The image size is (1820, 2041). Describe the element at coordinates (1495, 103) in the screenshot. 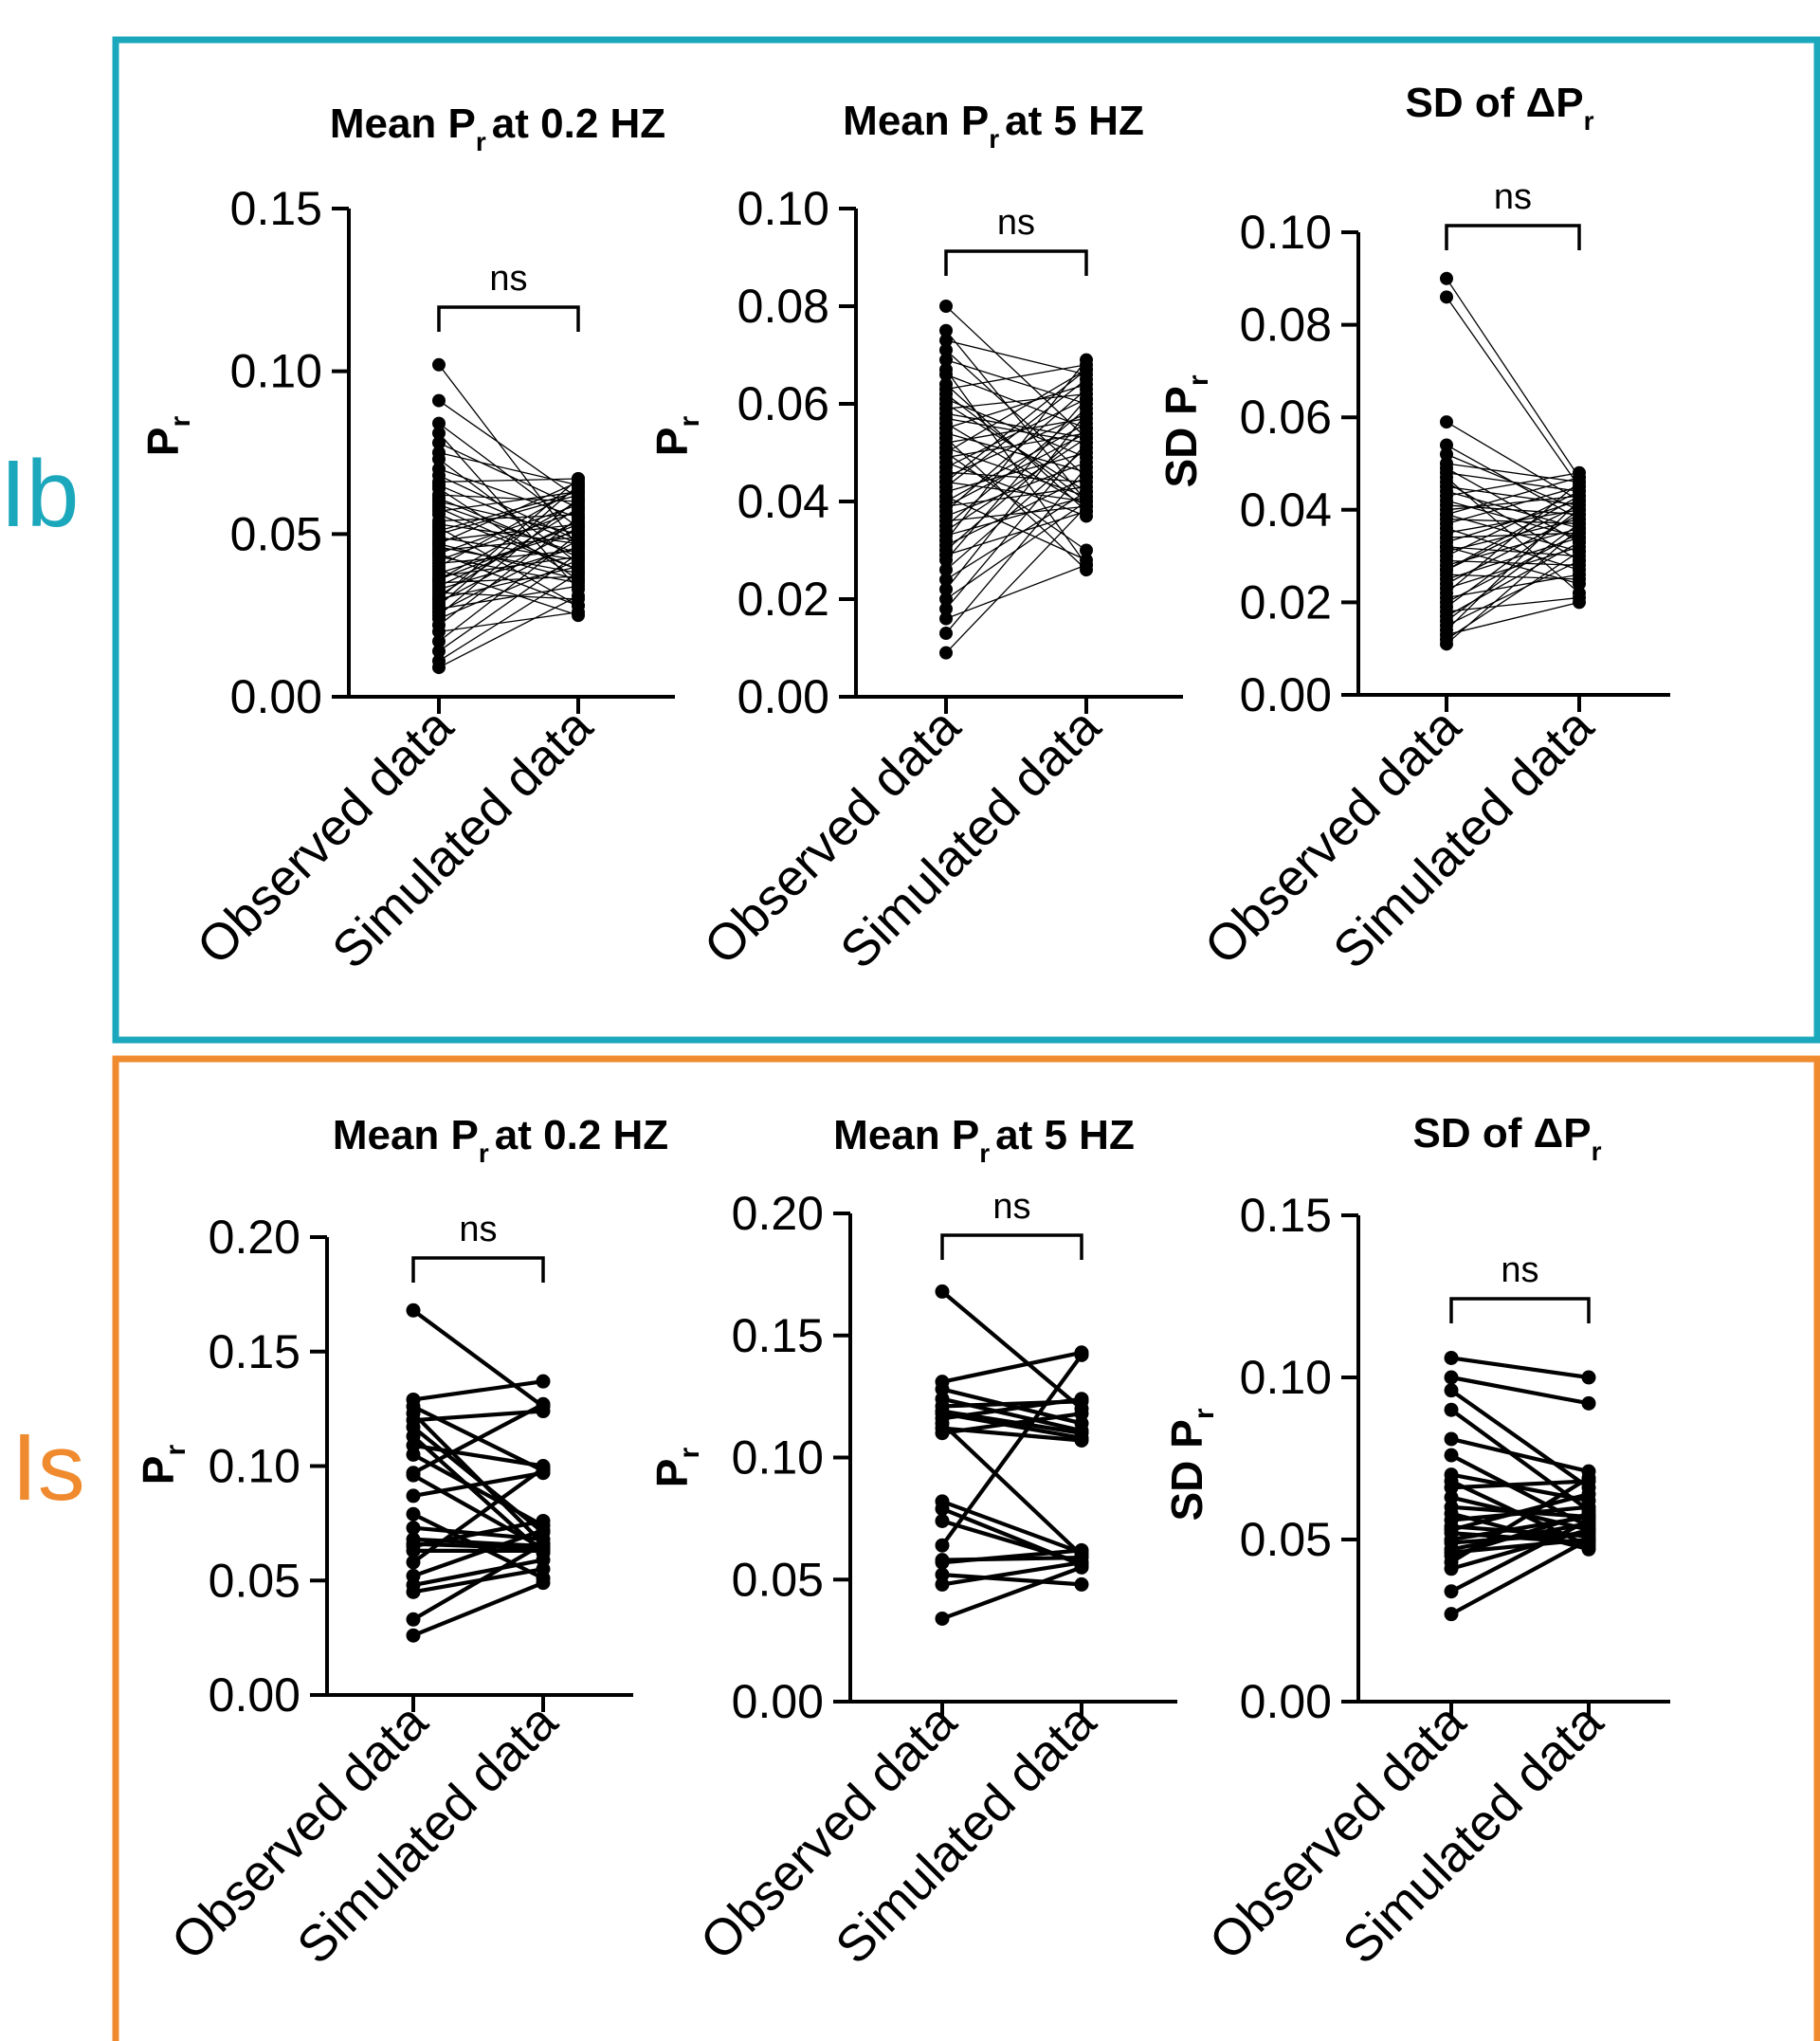

I see `chart-title-main: SD of ΔP` at that location.